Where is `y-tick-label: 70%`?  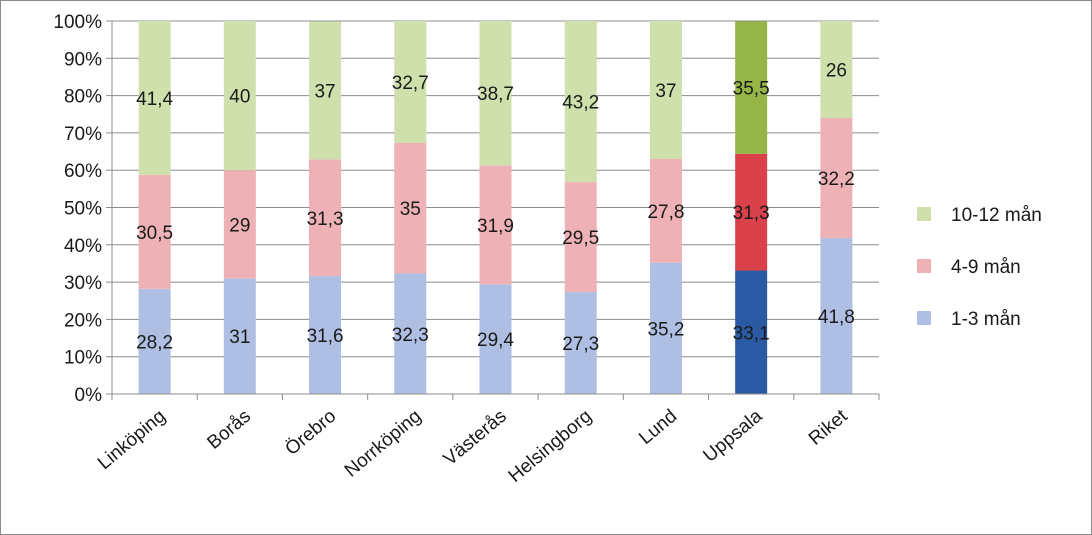 y-tick-label: 70% is located at coordinates (83, 134).